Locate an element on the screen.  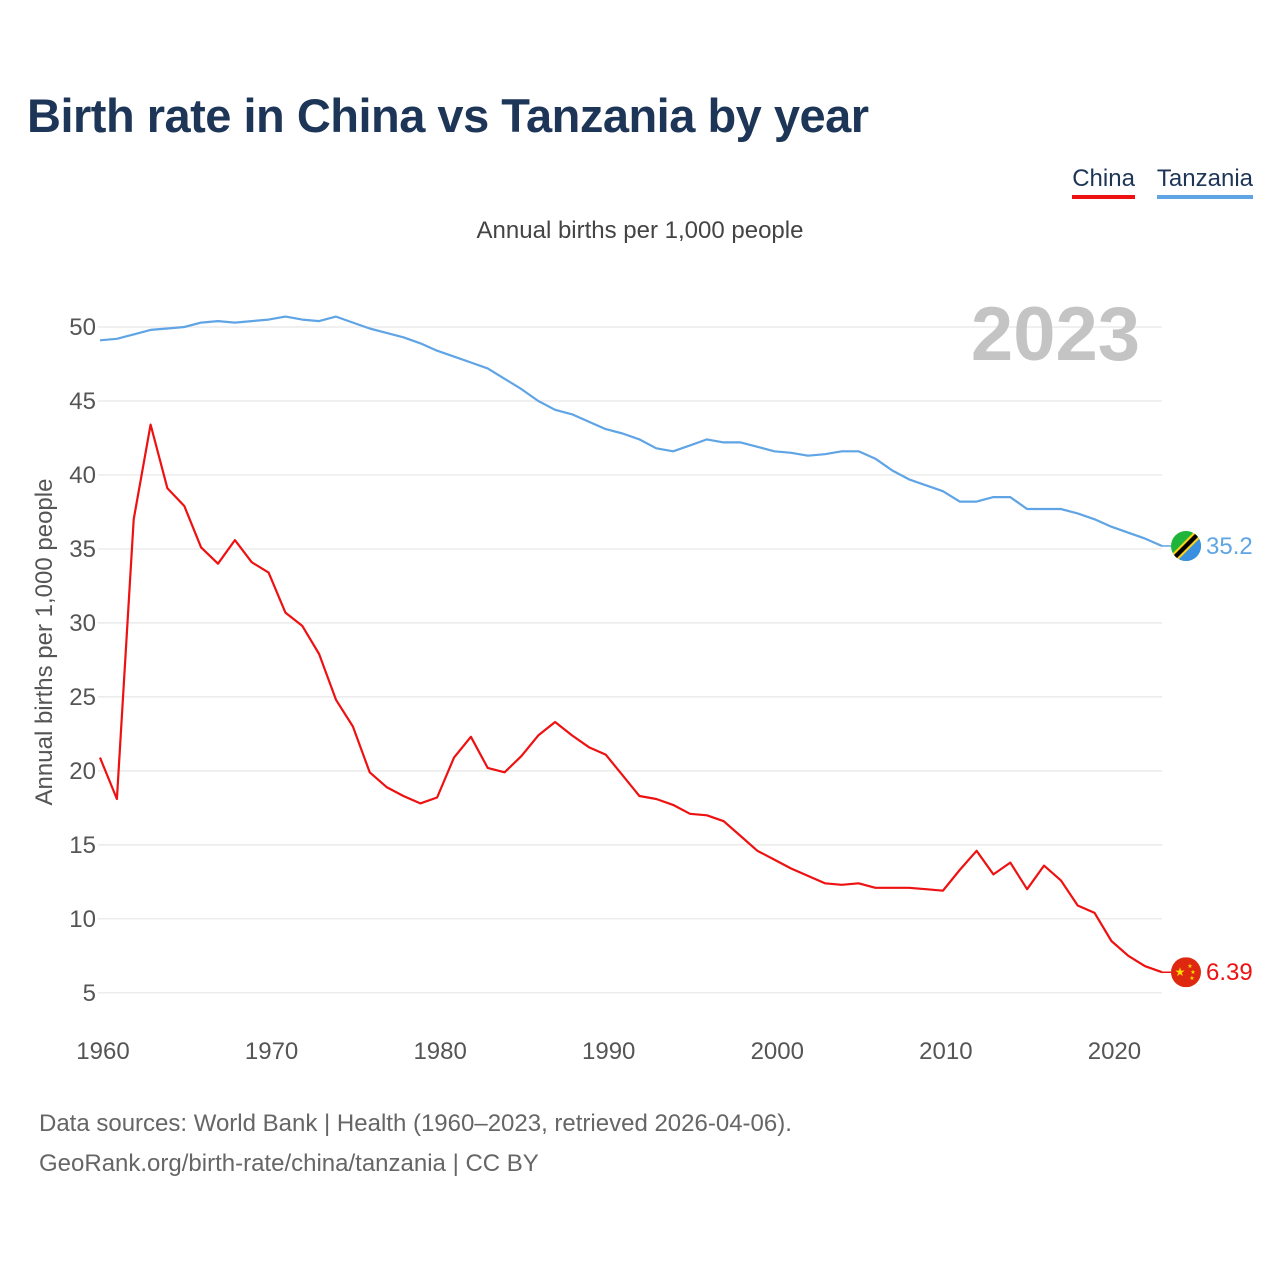
x-tick-label: 2000 is located at coordinates (777, 1051).